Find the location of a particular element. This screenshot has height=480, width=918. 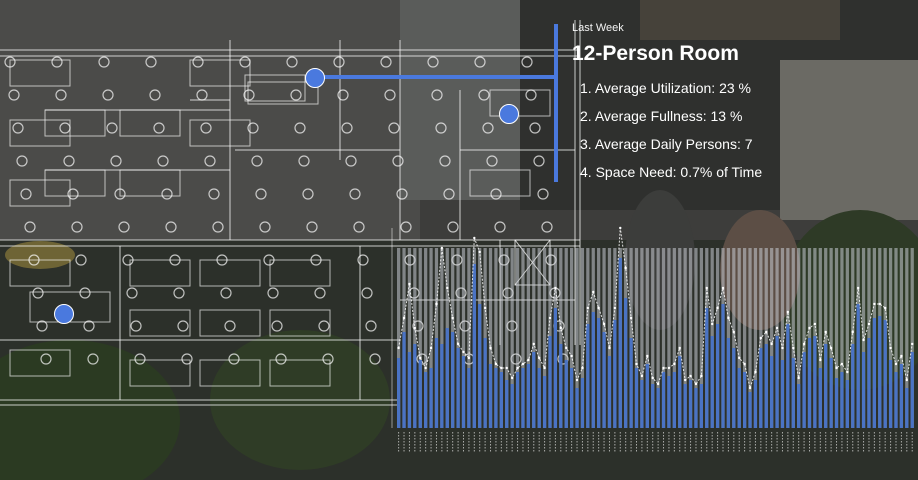

metric-number: 3. is located at coordinates (586, 144).